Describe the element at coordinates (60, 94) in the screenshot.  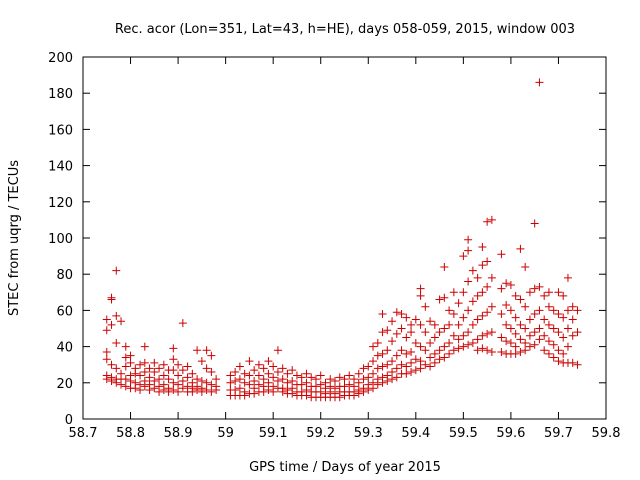
I see `y-tick-label: 180` at that location.